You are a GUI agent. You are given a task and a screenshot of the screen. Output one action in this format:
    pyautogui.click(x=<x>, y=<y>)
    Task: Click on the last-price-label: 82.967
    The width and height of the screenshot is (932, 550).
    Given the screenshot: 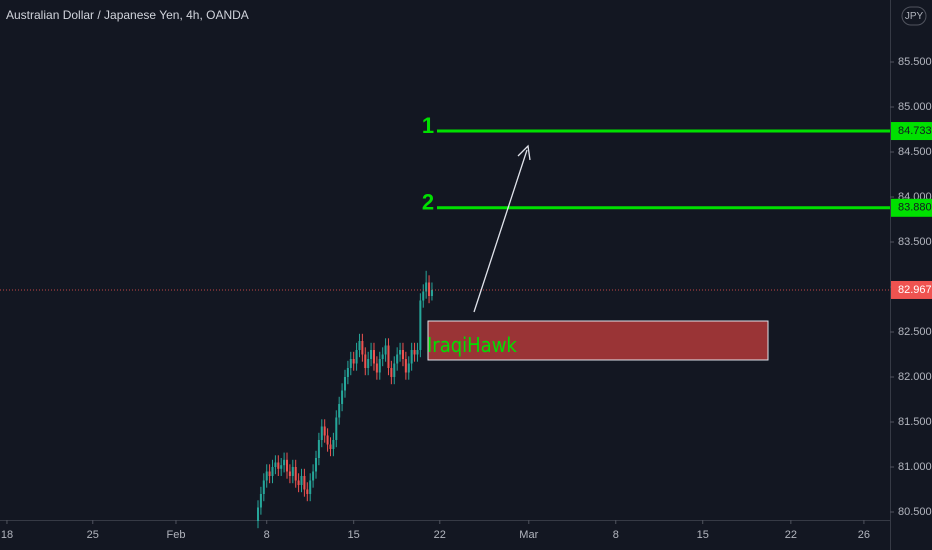 What is the action you would take?
    pyautogui.click(x=915, y=290)
    